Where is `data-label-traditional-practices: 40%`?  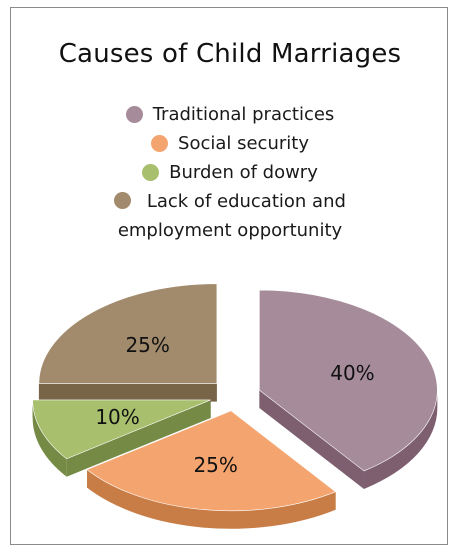 data-label-traditional-practices: 40% is located at coordinates (352, 373).